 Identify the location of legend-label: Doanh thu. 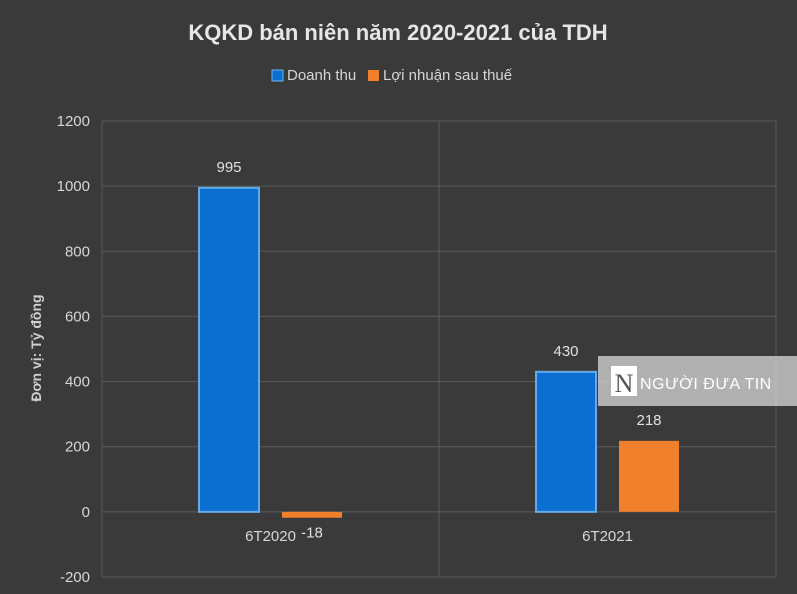
(321, 75).